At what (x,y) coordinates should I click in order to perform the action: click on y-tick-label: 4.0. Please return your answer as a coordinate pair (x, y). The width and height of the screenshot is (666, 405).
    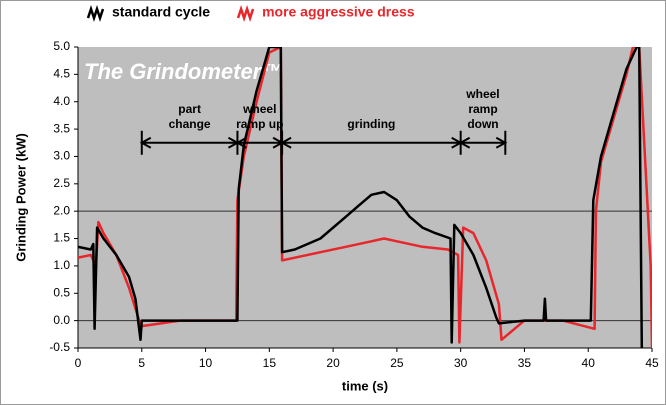
    Looking at the image, I should click on (61, 101).